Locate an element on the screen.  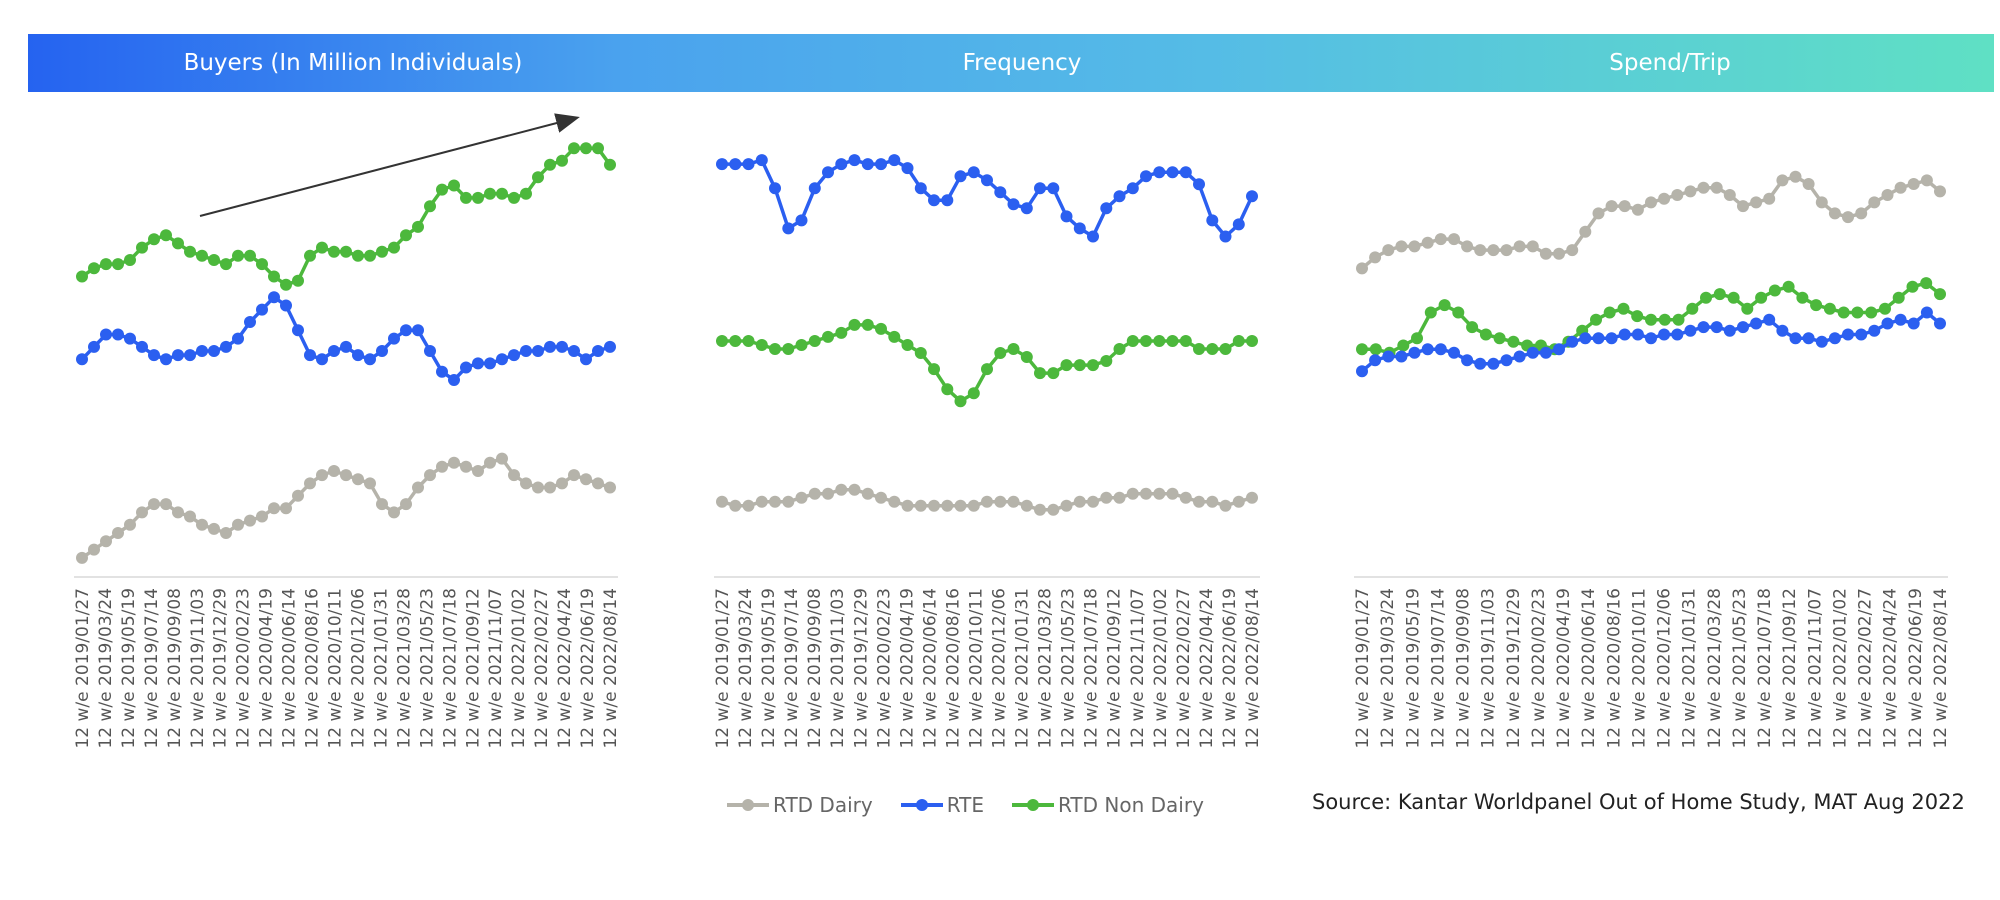
trend-arrow is located at coordinates (389, 165).